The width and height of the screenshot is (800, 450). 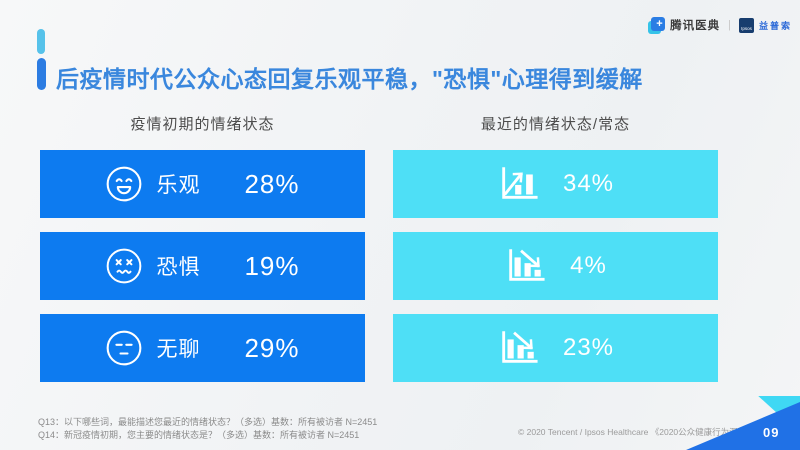 I want to click on emotion-value: 19%, so click(x=272, y=265).